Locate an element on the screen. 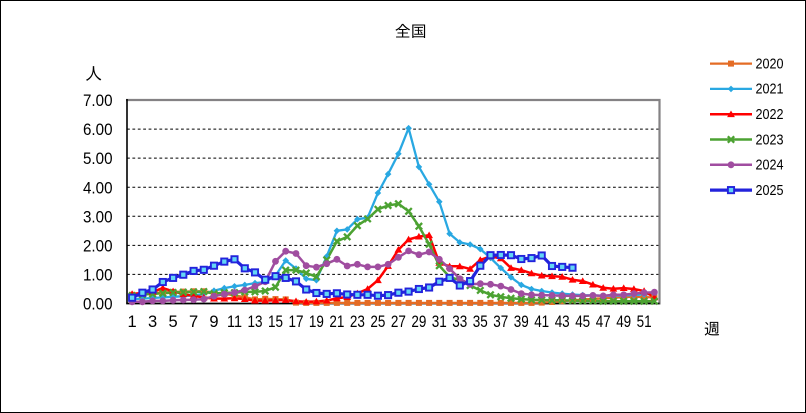  svg-text: 3 is located at coordinates (152, 322).